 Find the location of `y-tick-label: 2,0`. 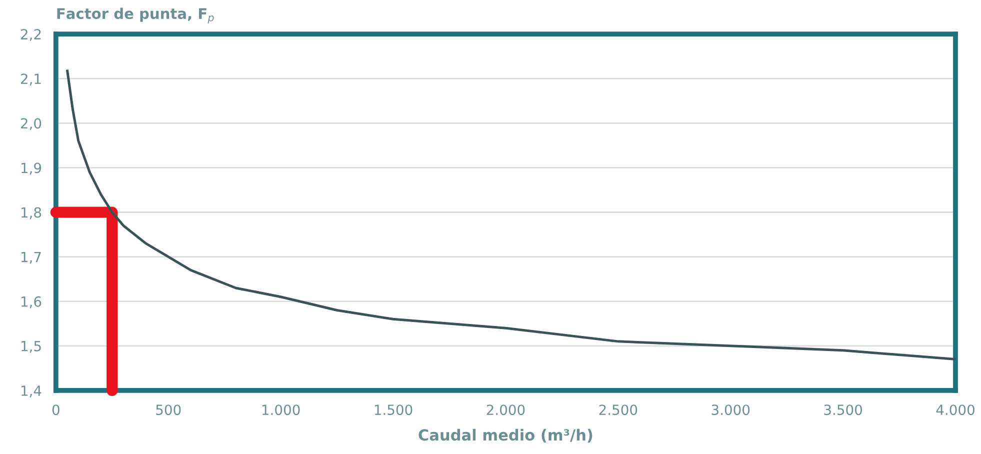

y-tick-label: 2,0 is located at coordinates (31, 124).